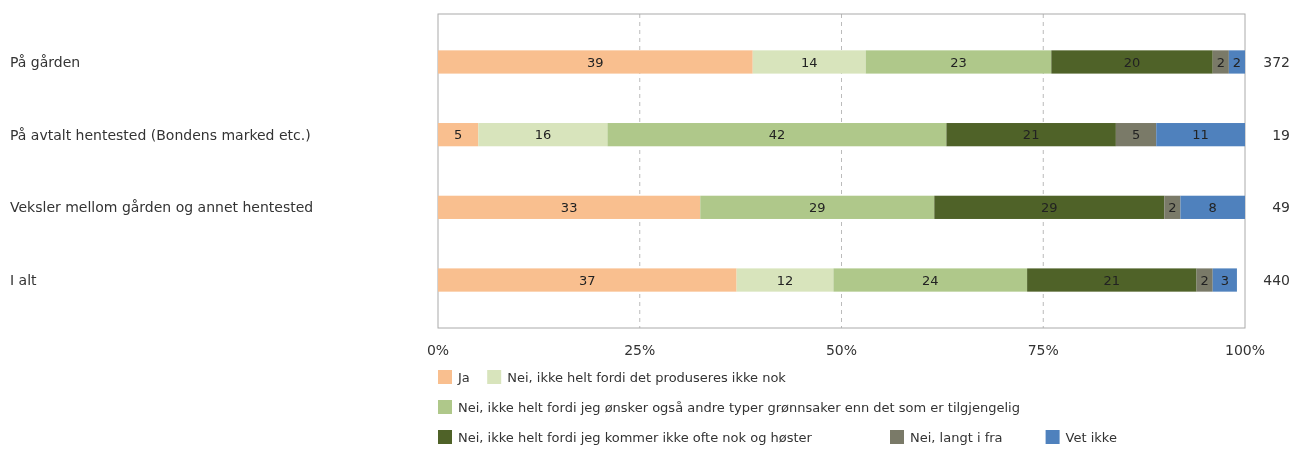  I want to click on y-tick-label: I alt, so click(24, 279).